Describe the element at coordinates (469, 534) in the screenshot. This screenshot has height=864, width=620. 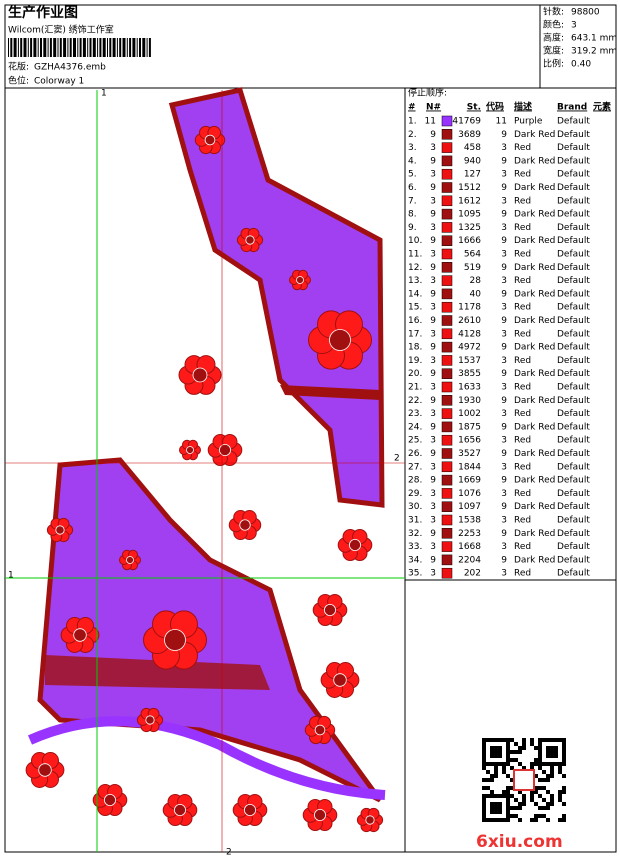
I see `stitches: 2253` at that location.